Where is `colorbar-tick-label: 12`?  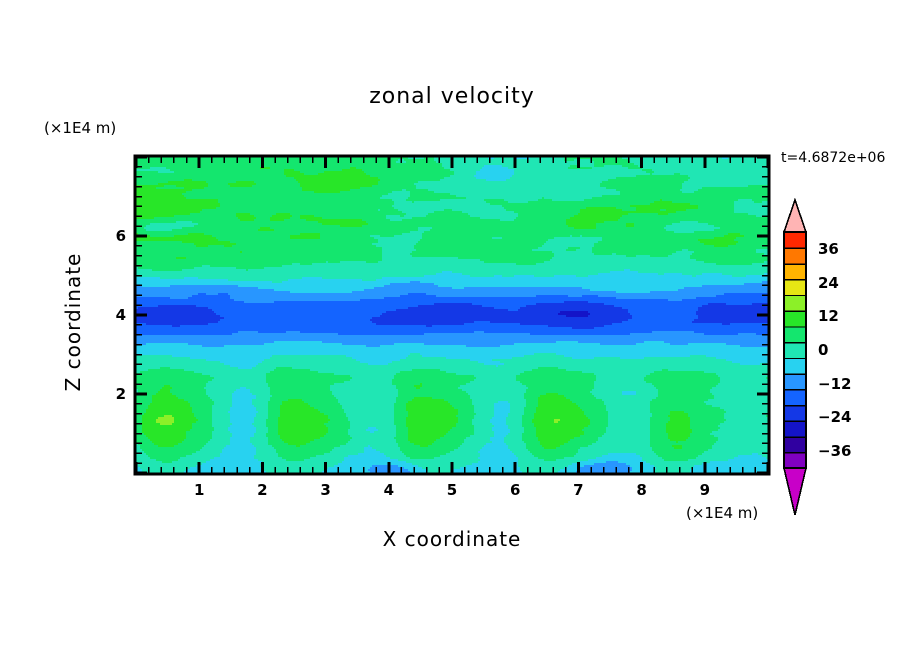 colorbar-tick-label: 12 is located at coordinates (828, 316).